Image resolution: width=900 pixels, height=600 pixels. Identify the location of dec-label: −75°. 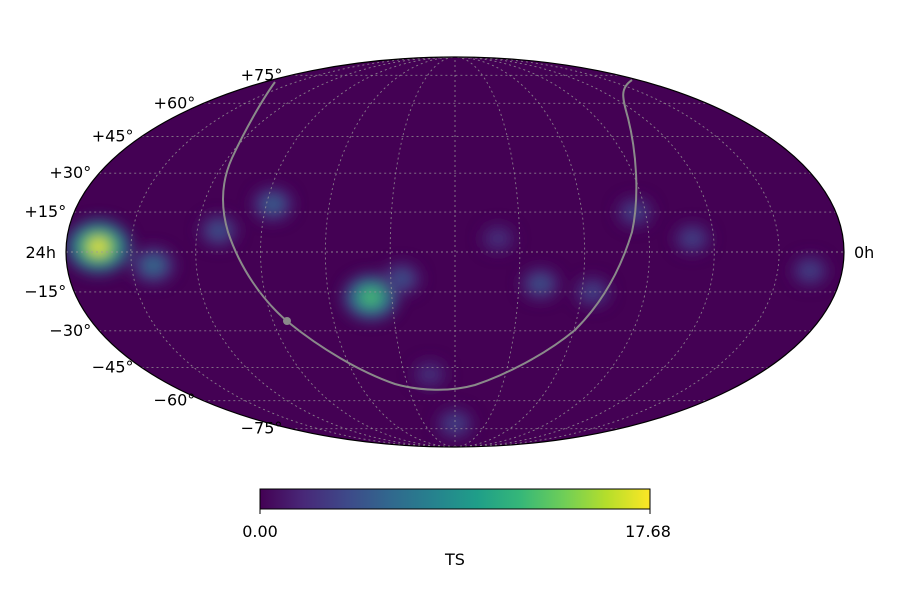
(262, 428).